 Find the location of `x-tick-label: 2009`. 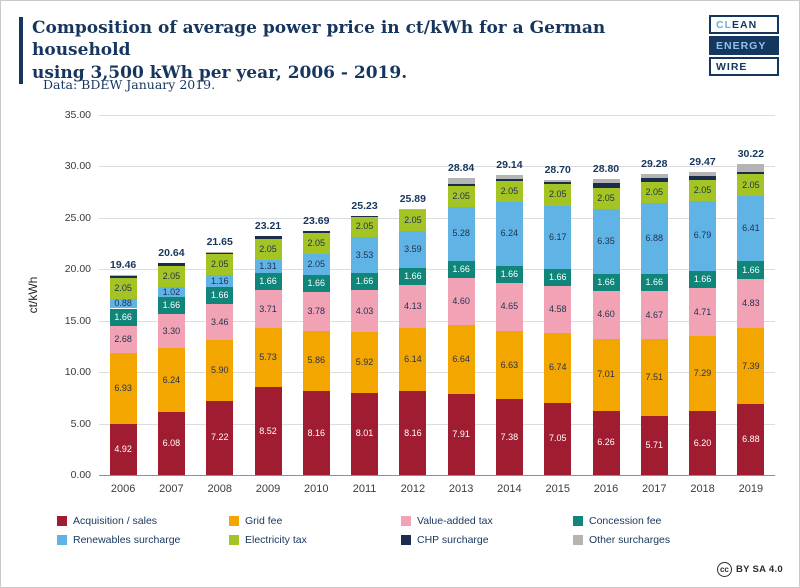

x-tick-label: 2009 is located at coordinates (268, 489).